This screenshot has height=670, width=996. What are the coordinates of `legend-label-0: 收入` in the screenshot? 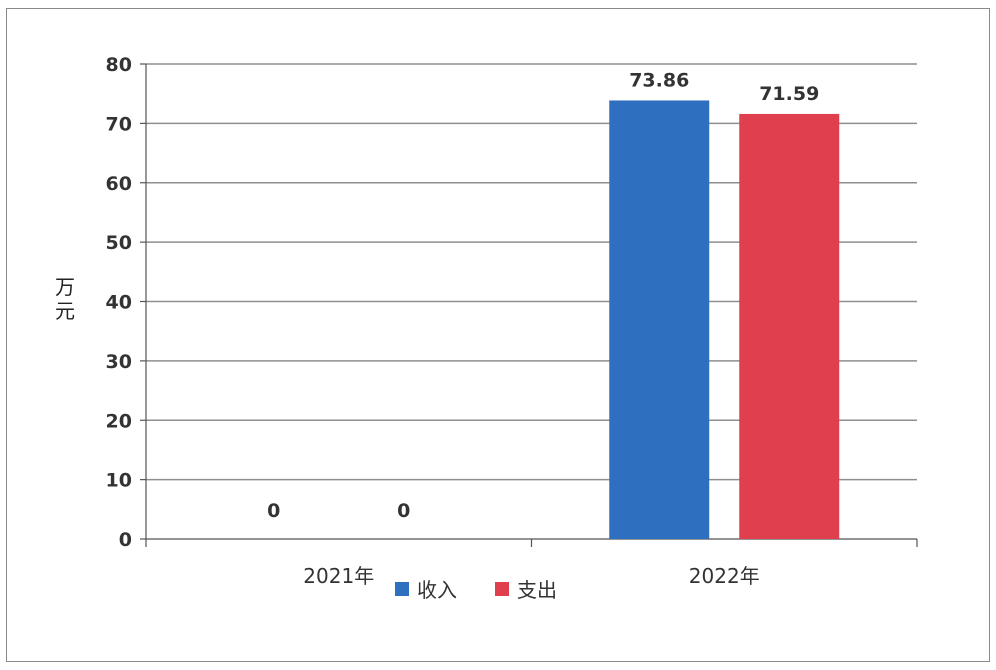 It's located at (437, 590).